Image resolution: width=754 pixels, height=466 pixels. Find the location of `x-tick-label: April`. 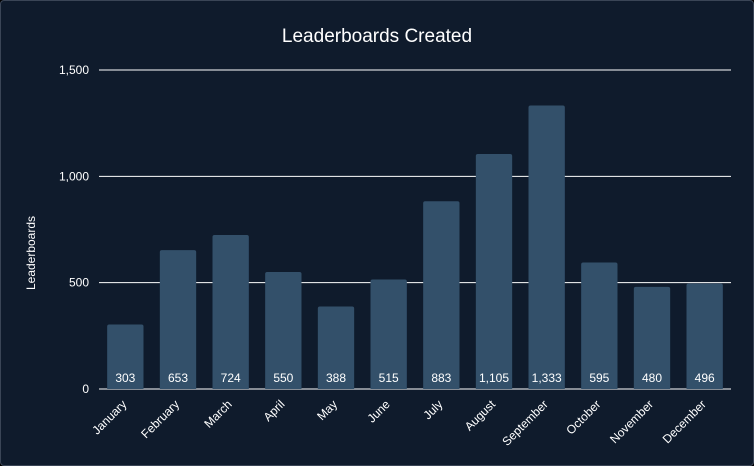

x-tick-label: April is located at coordinates (274, 410).